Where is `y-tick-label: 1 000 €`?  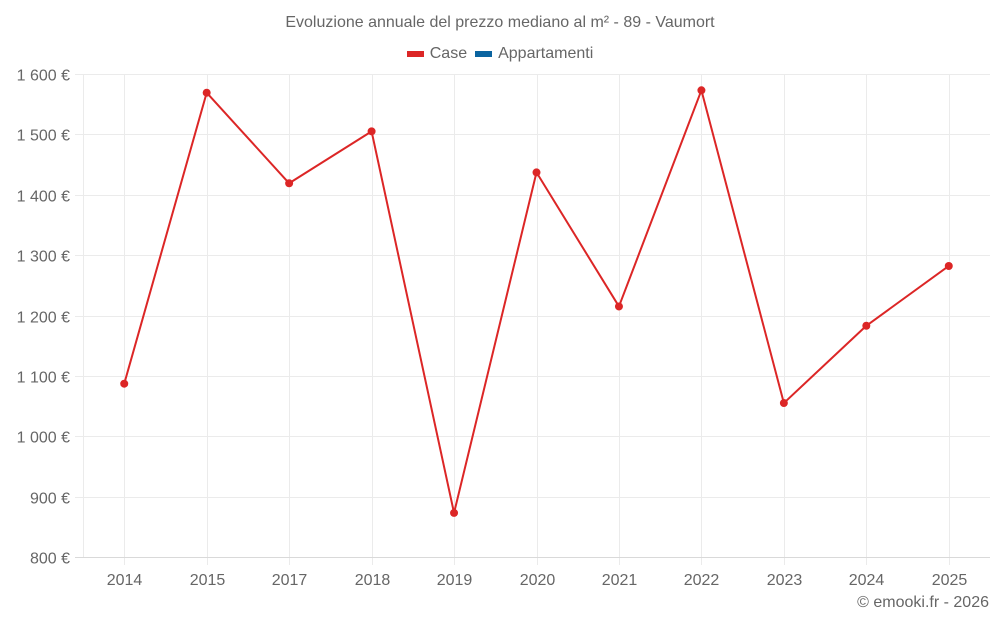
y-tick-label: 1 000 € is located at coordinates (43, 438).